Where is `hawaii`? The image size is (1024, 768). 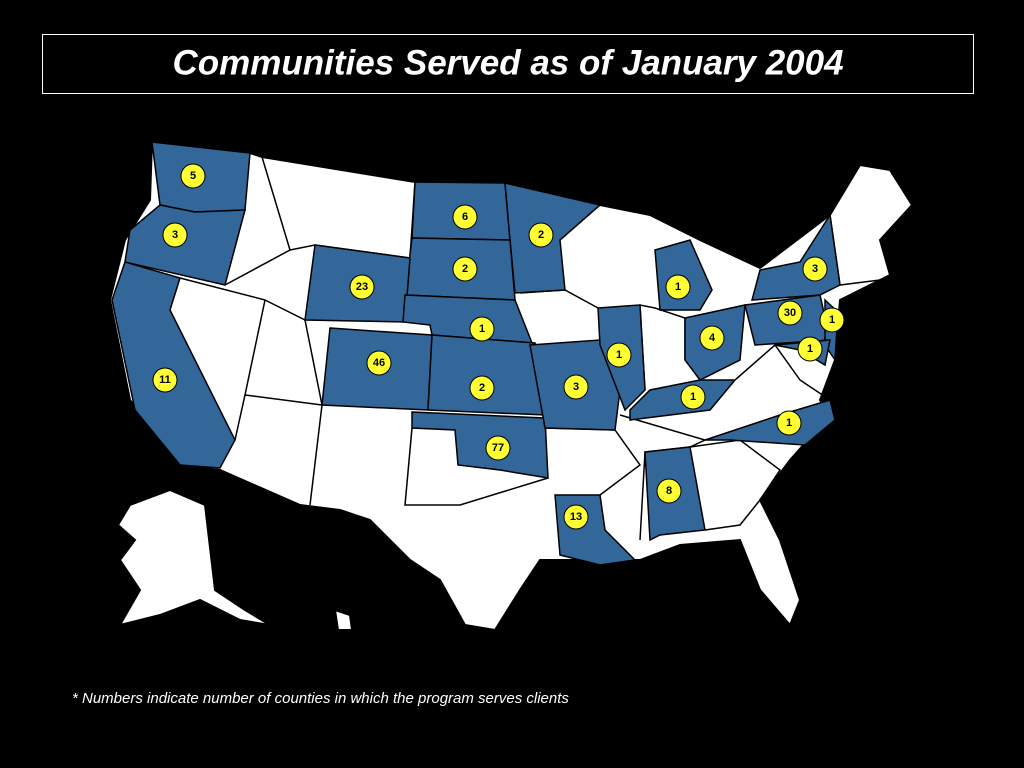
hawaii is located at coordinates (343, 619).